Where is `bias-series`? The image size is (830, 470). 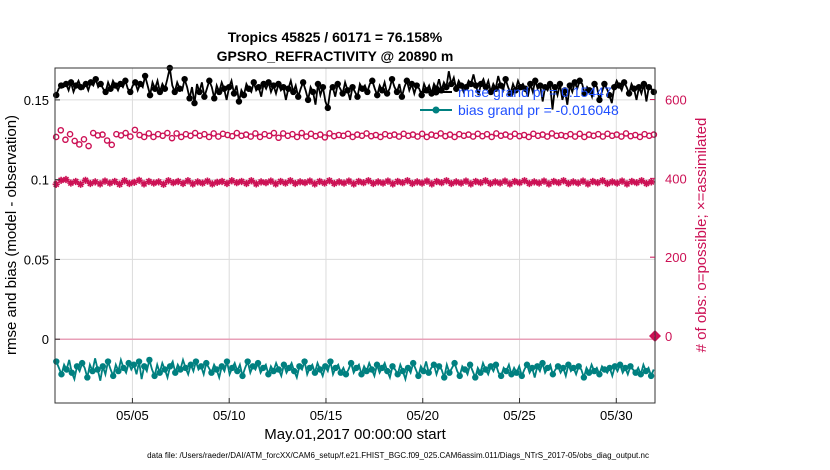 bias-series is located at coordinates (354, 369).